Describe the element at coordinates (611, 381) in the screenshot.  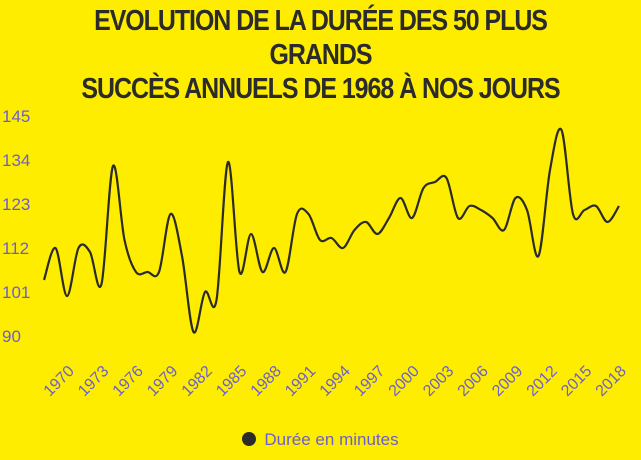
I see `x-tick-label: 2018` at that location.